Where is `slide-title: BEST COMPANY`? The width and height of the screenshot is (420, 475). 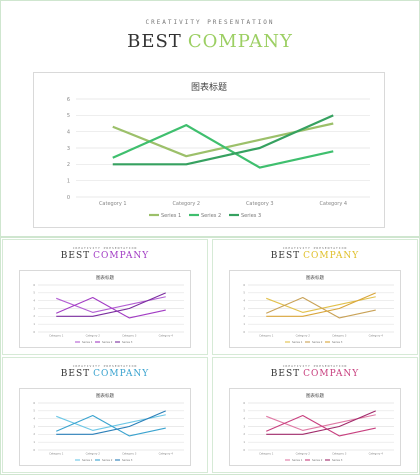
slide-title: BEST COMPANY is located at coordinates (210, 41).